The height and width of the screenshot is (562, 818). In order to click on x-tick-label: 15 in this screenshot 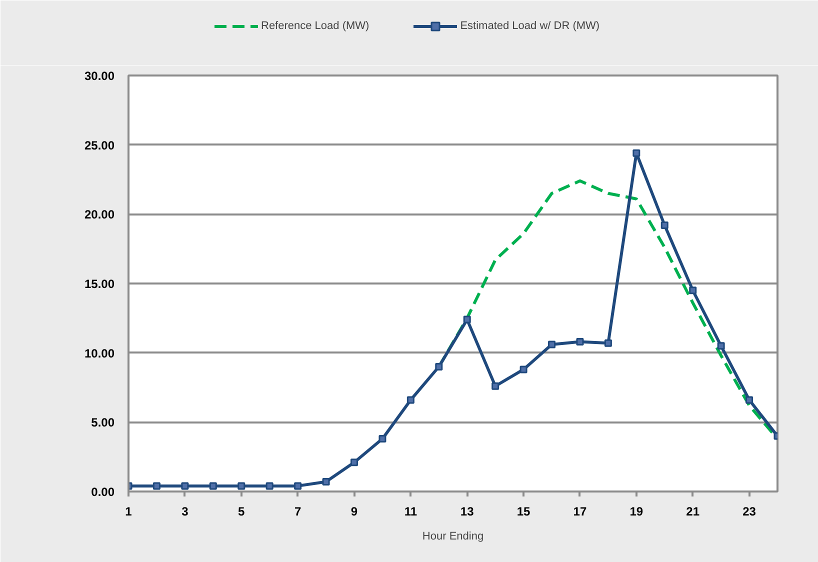, I will do `click(523, 511)`.